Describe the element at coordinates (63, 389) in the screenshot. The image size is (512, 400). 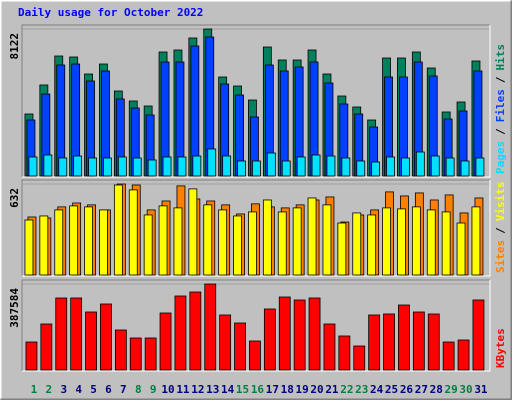
I see `x-tick-label: 3` at that location.